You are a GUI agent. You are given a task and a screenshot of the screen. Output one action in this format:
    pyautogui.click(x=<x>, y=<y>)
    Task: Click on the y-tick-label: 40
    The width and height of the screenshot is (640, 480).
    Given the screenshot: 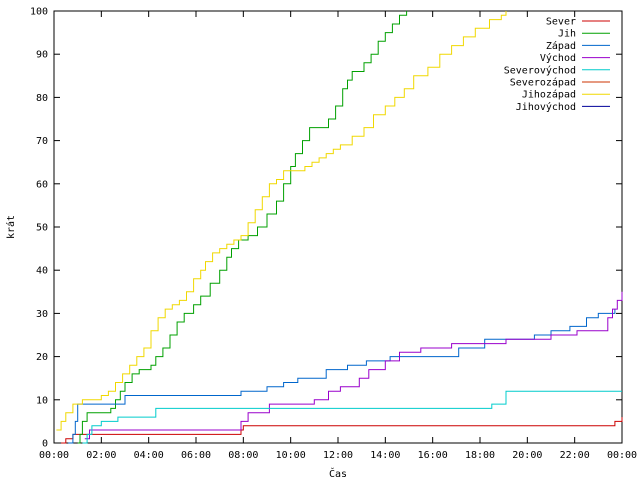 What is the action you would take?
    pyautogui.click(x=42, y=271)
    